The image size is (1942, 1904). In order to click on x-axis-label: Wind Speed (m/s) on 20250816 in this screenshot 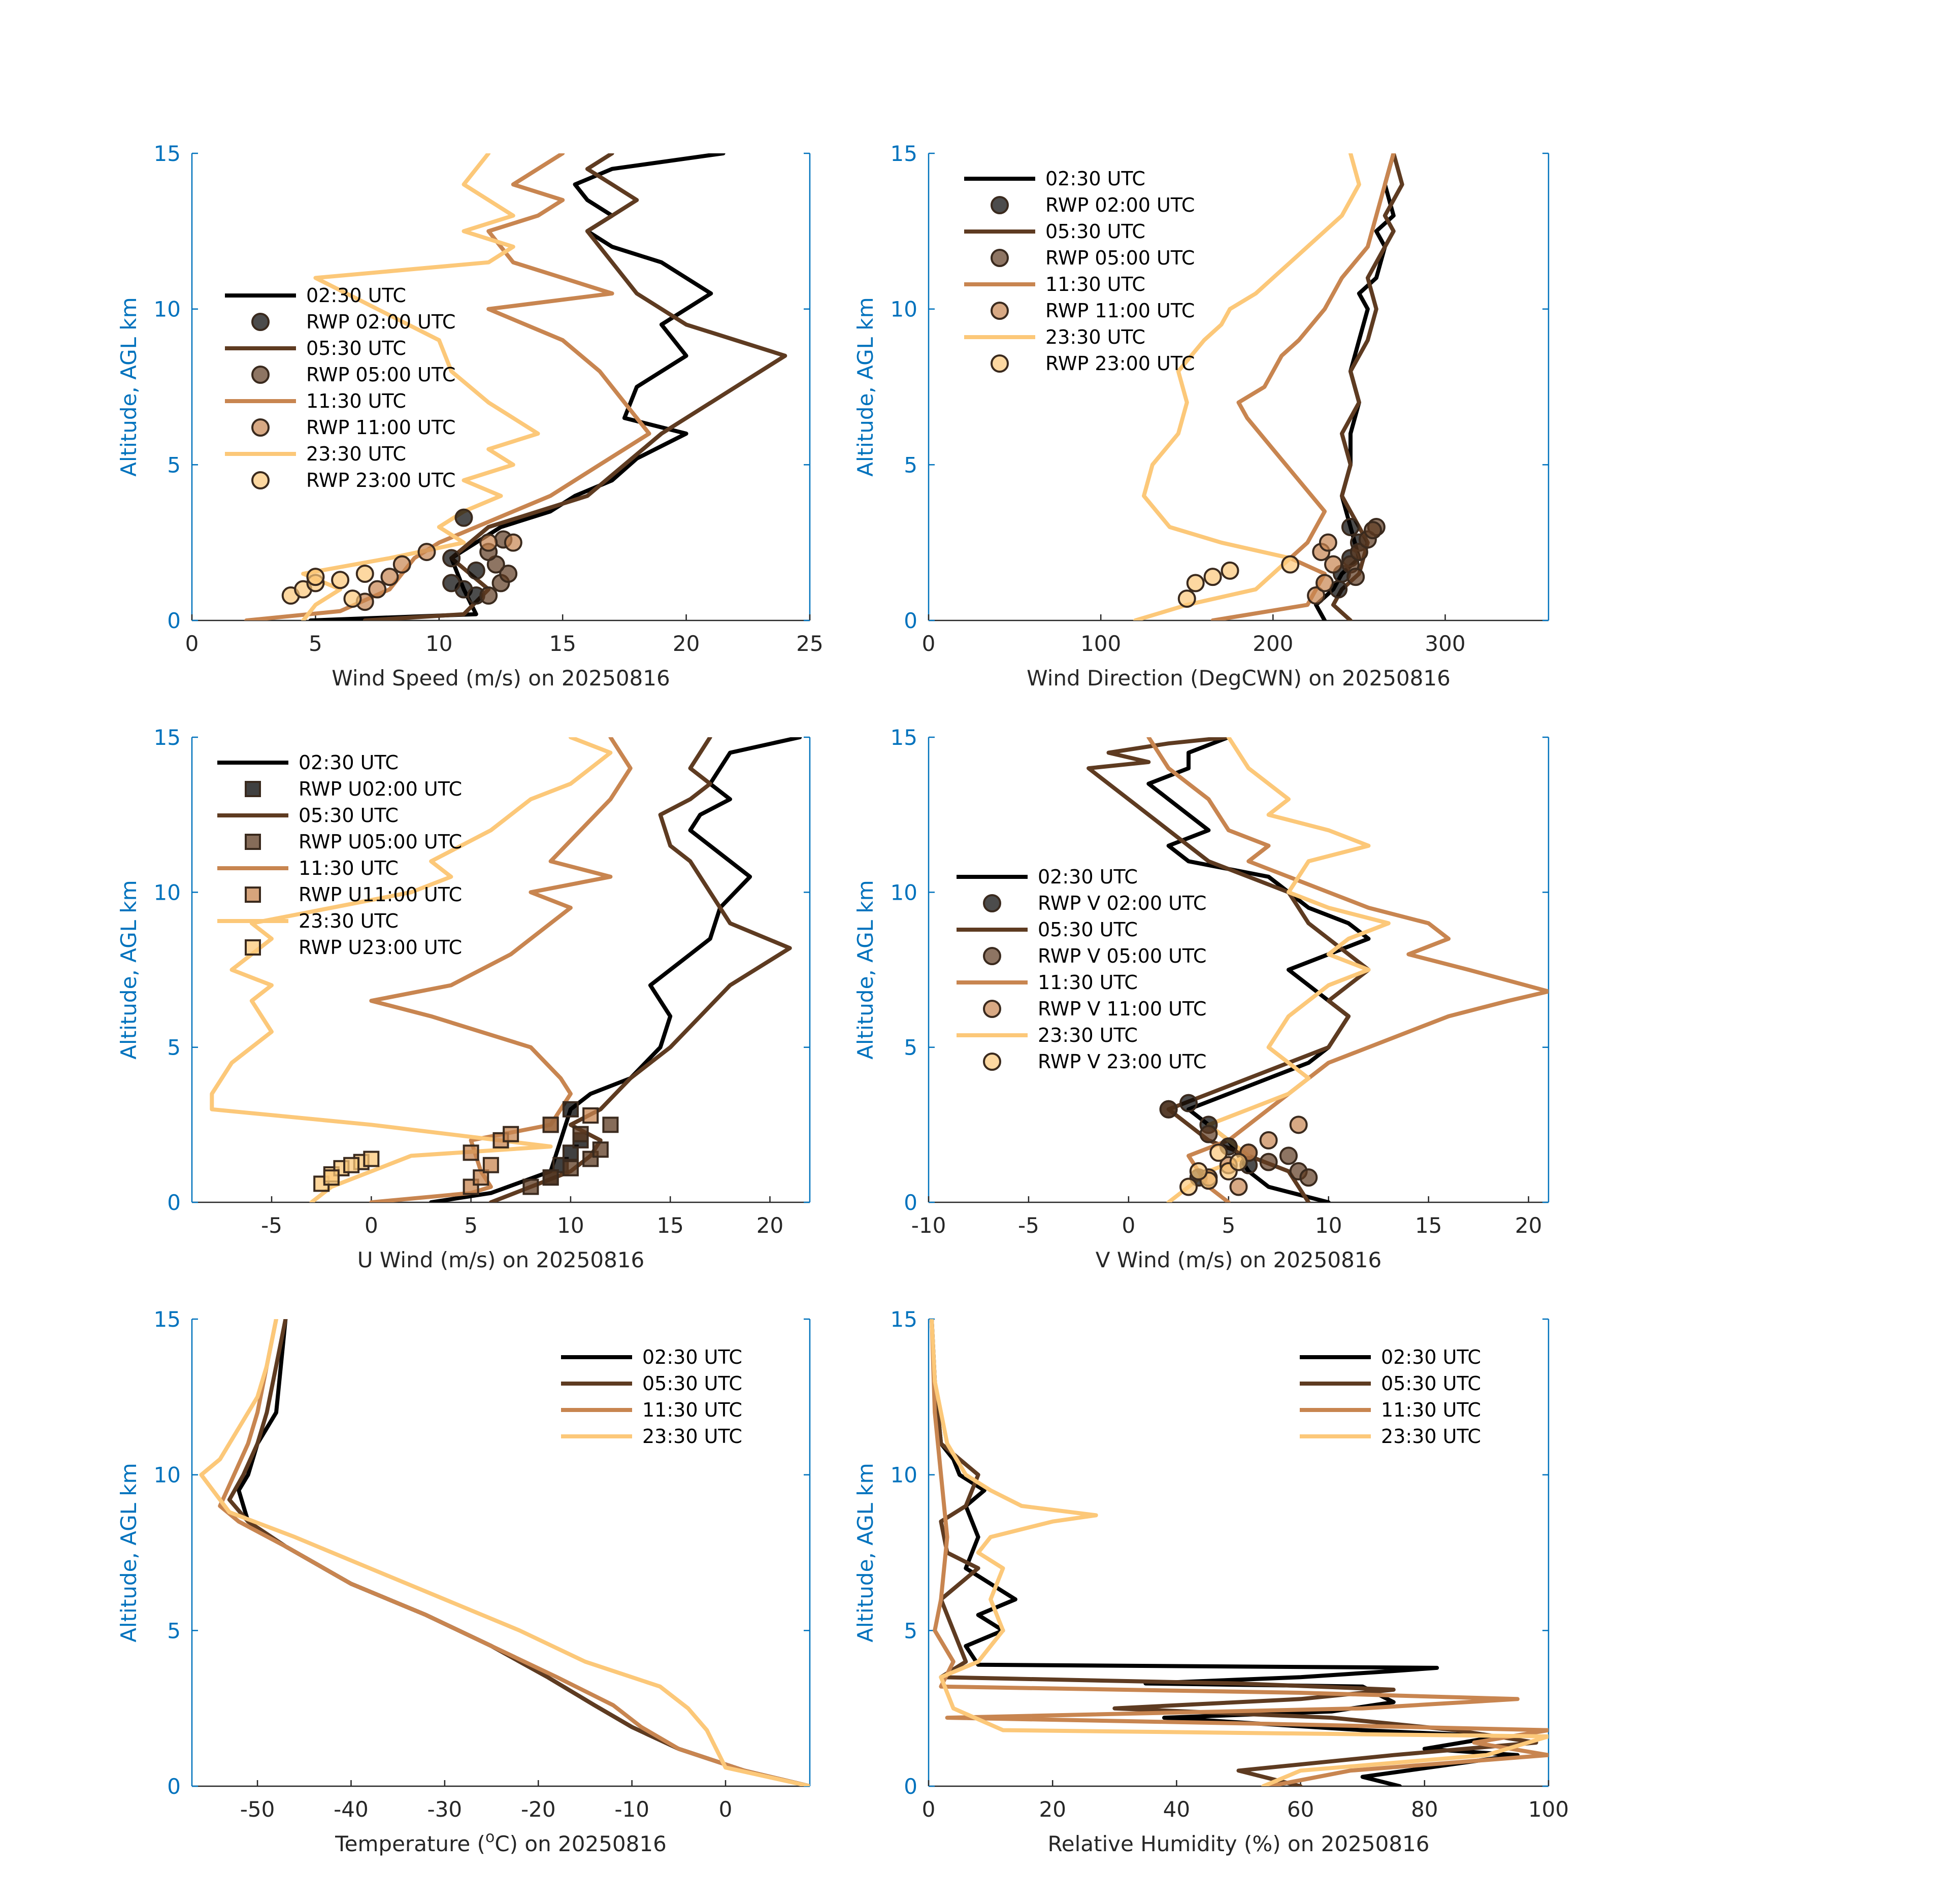, I will do `click(501, 679)`.